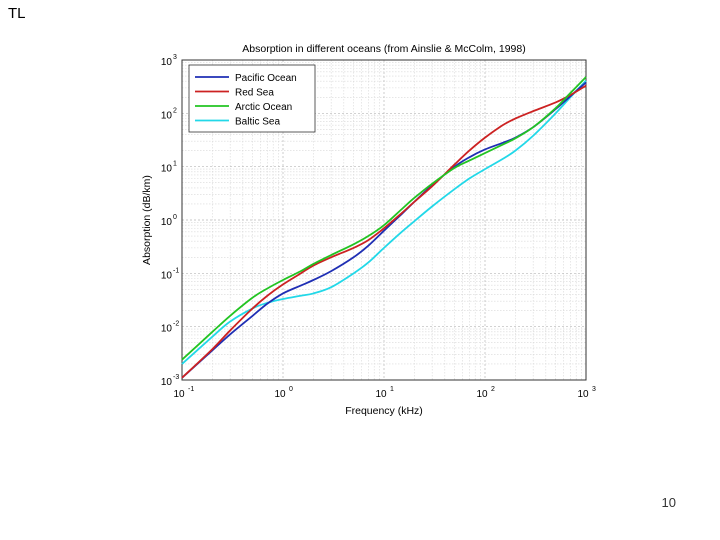 The image size is (720, 540). Describe the element at coordinates (191, 389) in the screenshot. I see `x-tick-exponent: -1` at that location.